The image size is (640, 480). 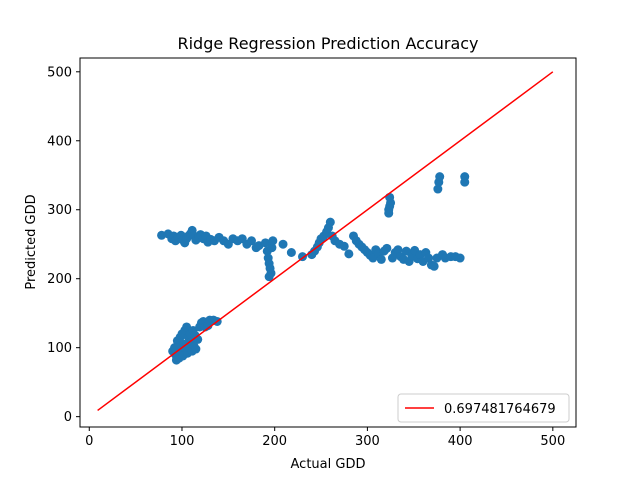 I want to click on legend: 0.697481764679, so click(x=483, y=408).